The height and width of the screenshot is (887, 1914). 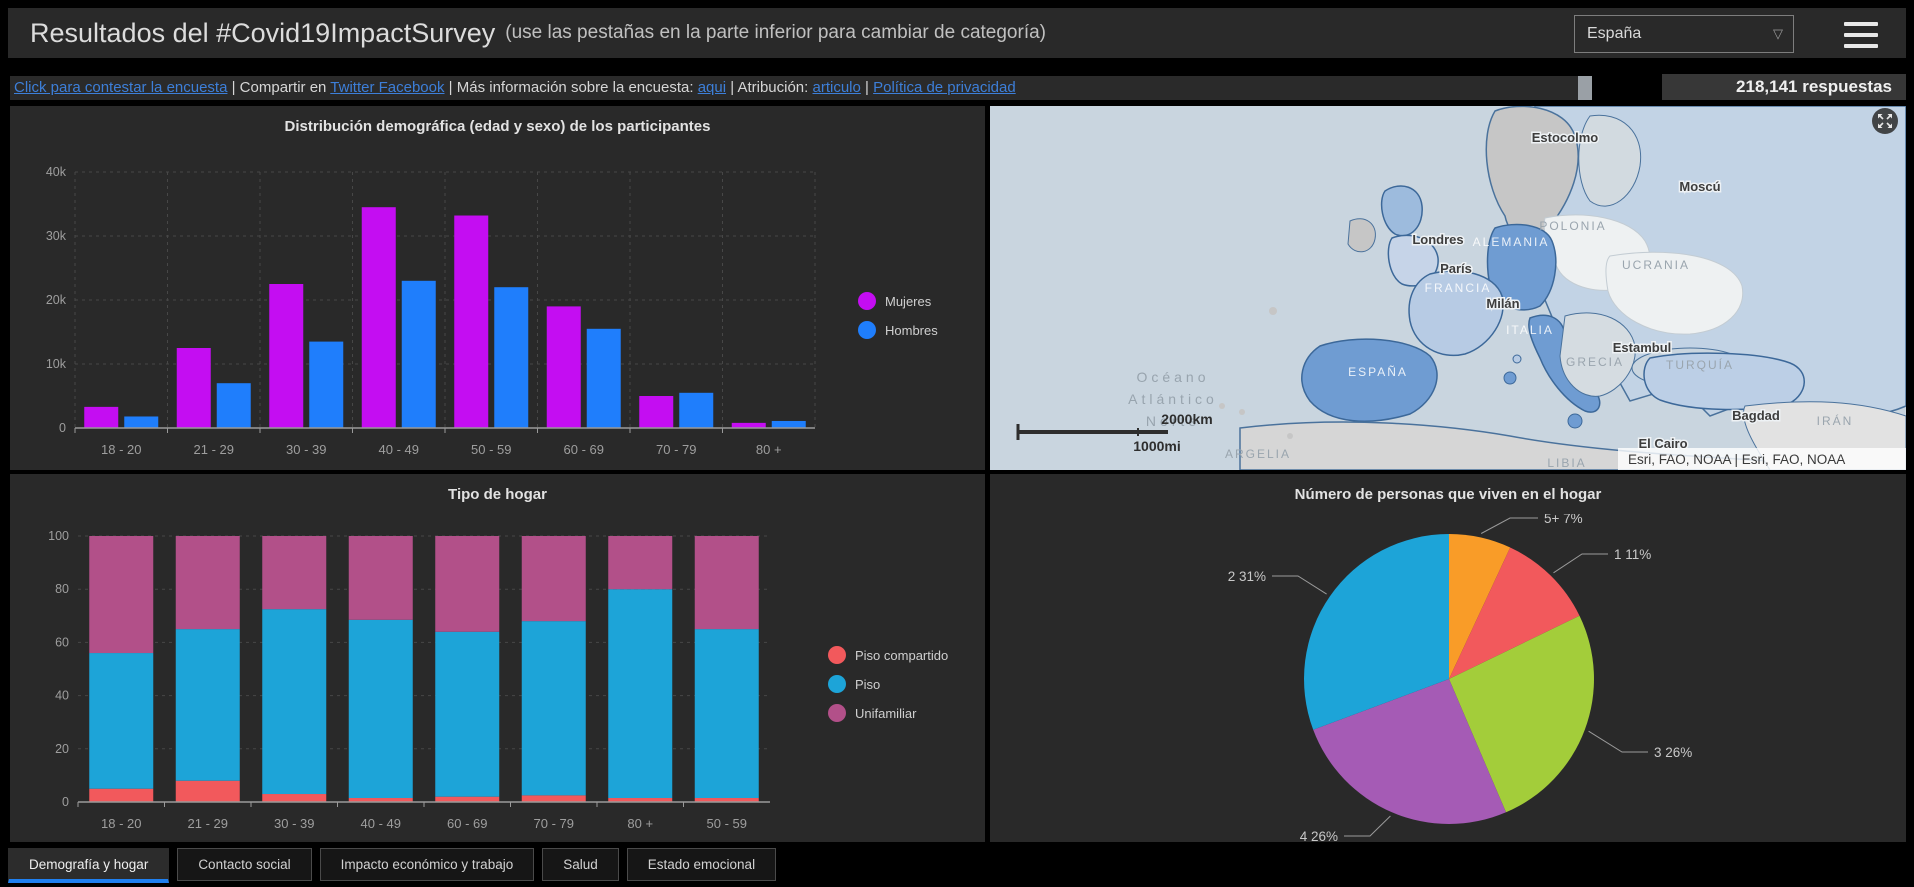 I want to click on legend-item-piso: Piso, so click(x=888, y=684).